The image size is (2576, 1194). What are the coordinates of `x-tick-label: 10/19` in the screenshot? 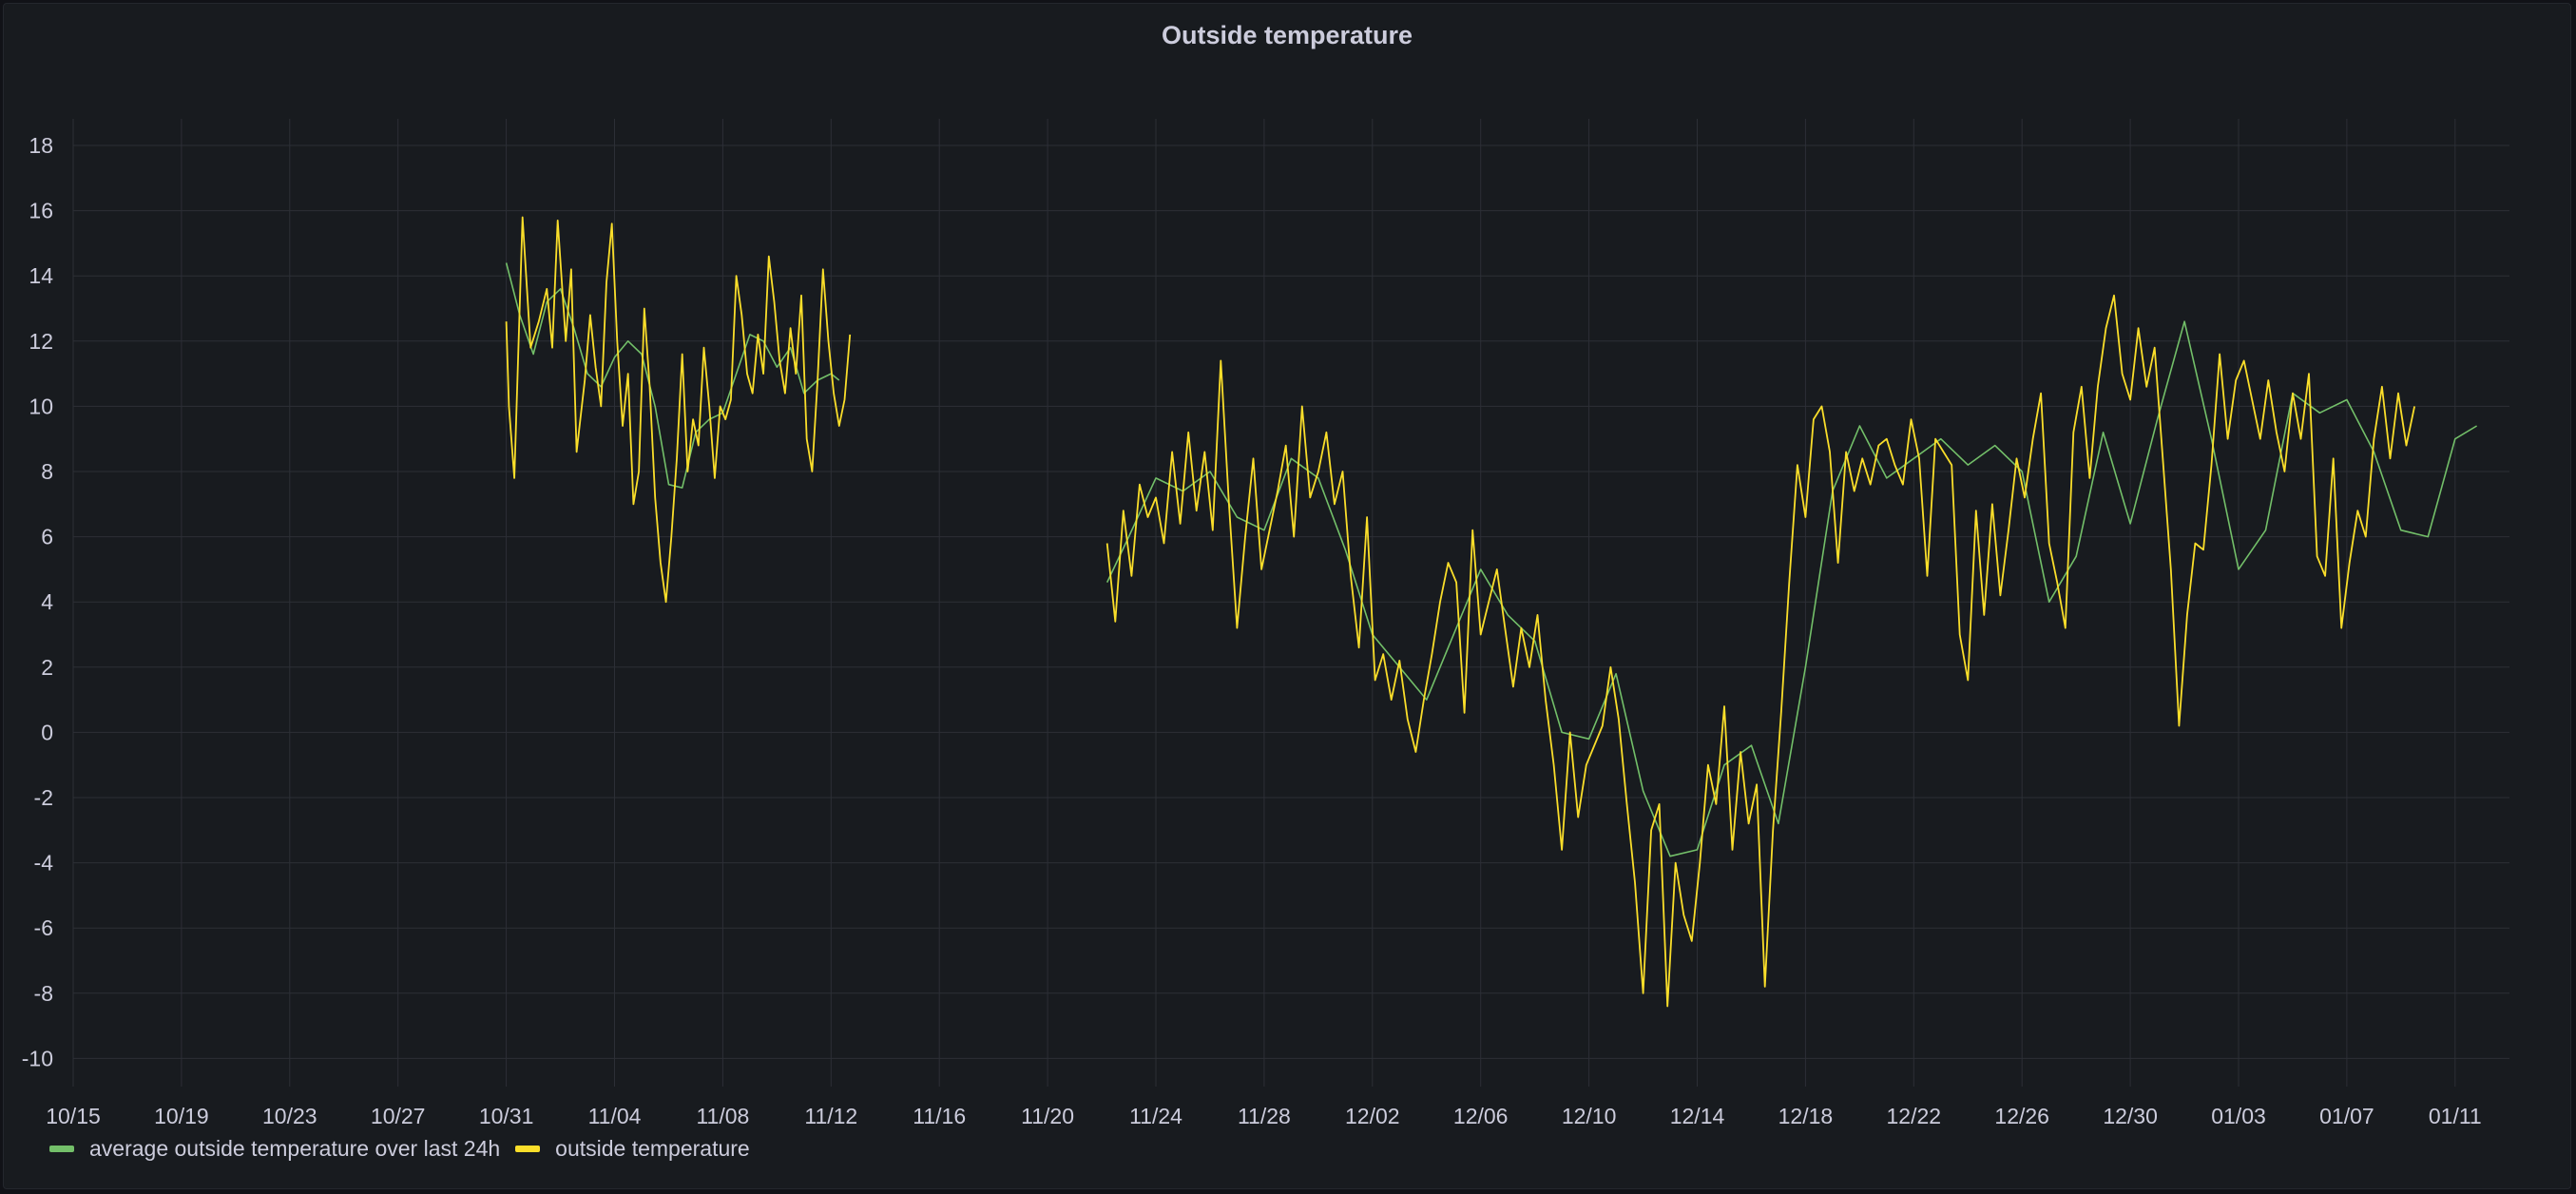 It's located at (181, 1116).